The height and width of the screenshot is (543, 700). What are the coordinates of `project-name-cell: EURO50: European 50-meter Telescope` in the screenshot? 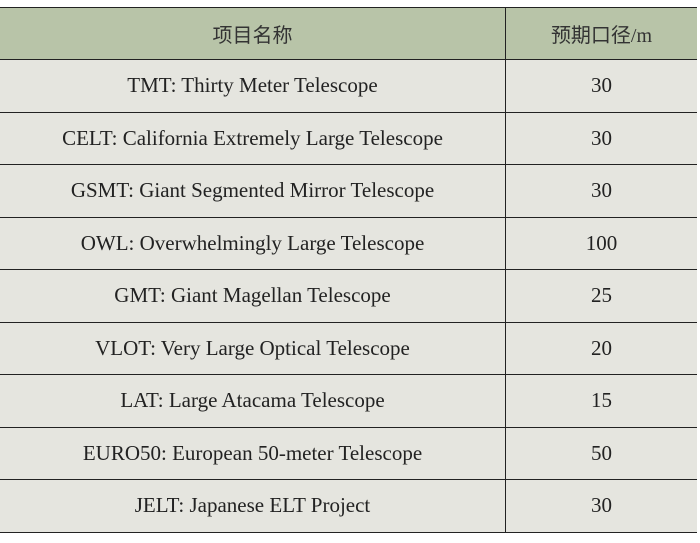 It's located at (253, 453).